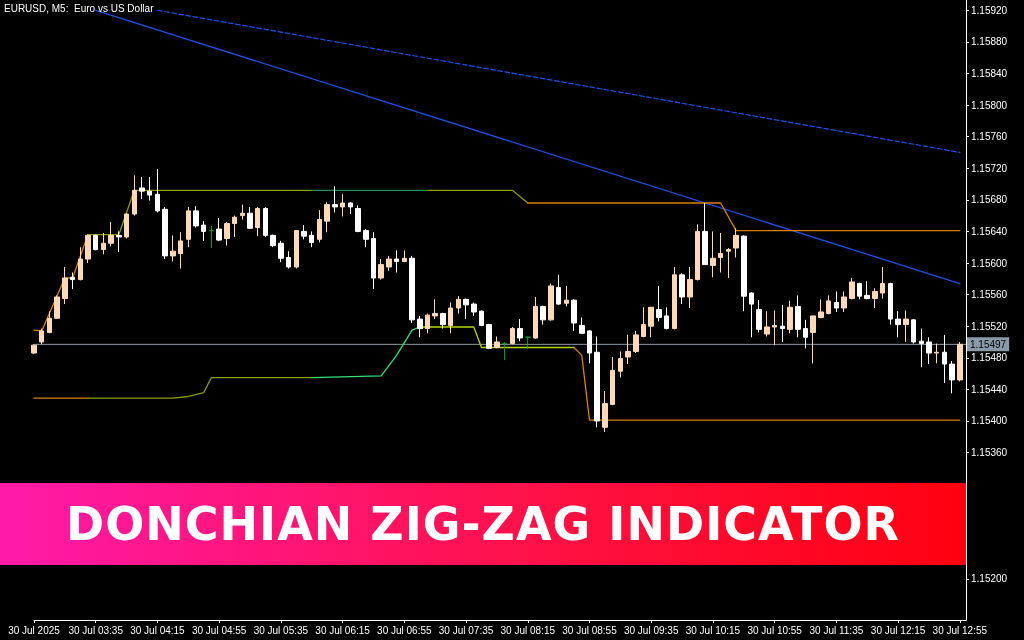 The image size is (1024, 640). What do you see at coordinates (989, 73) in the screenshot?
I see `y-tick-label: 1.15840` at bounding box center [989, 73].